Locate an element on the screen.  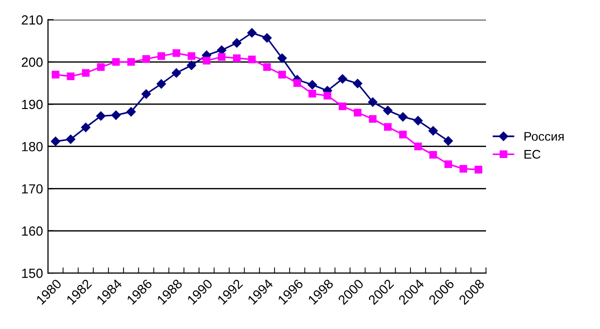
y-tick-label: 180 is located at coordinates (32, 147).